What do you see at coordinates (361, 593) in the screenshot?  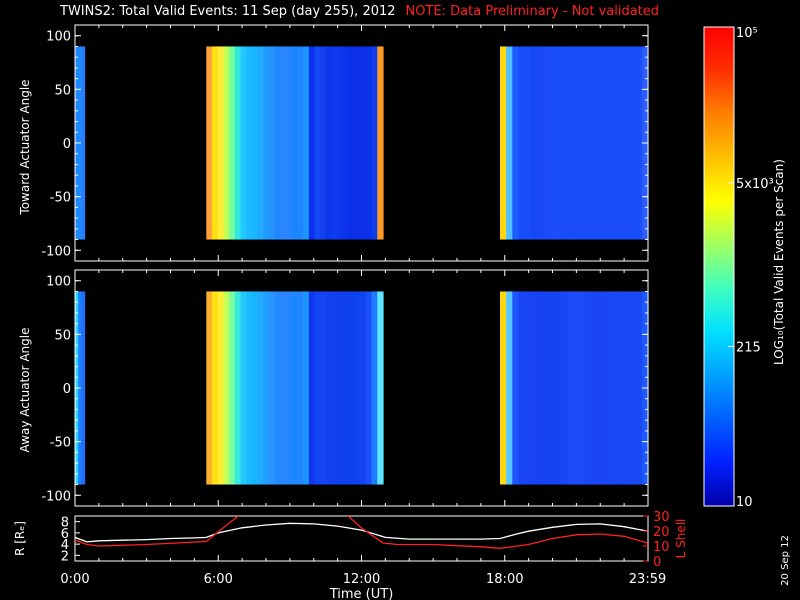 I see `x-axis-label: Time (UT)` at bounding box center [361, 593].